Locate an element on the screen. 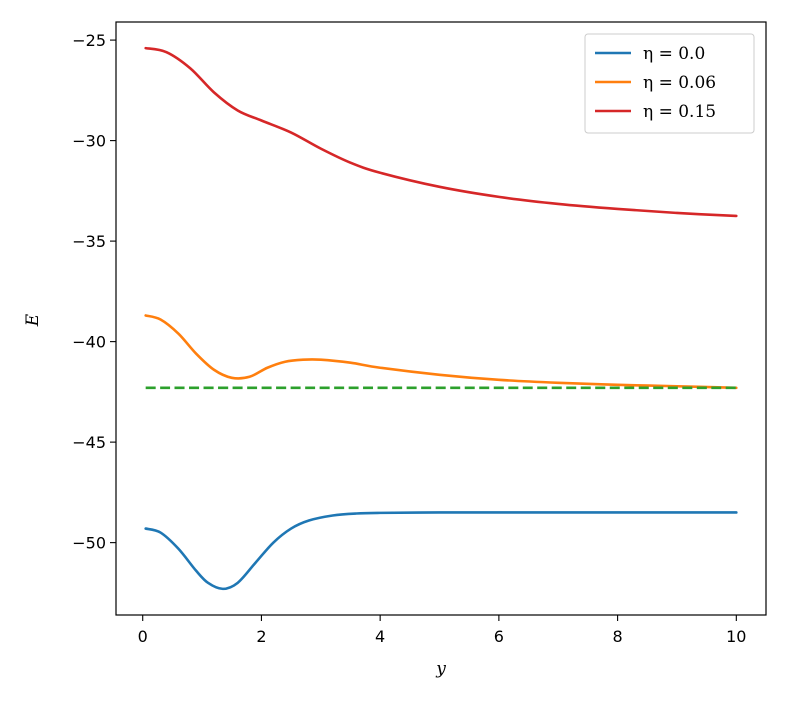 Image resolution: width=789 pixels, height=710 pixels. legend: η = 0.0 η = 0.06 η = 0.15 is located at coordinates (669, 83).